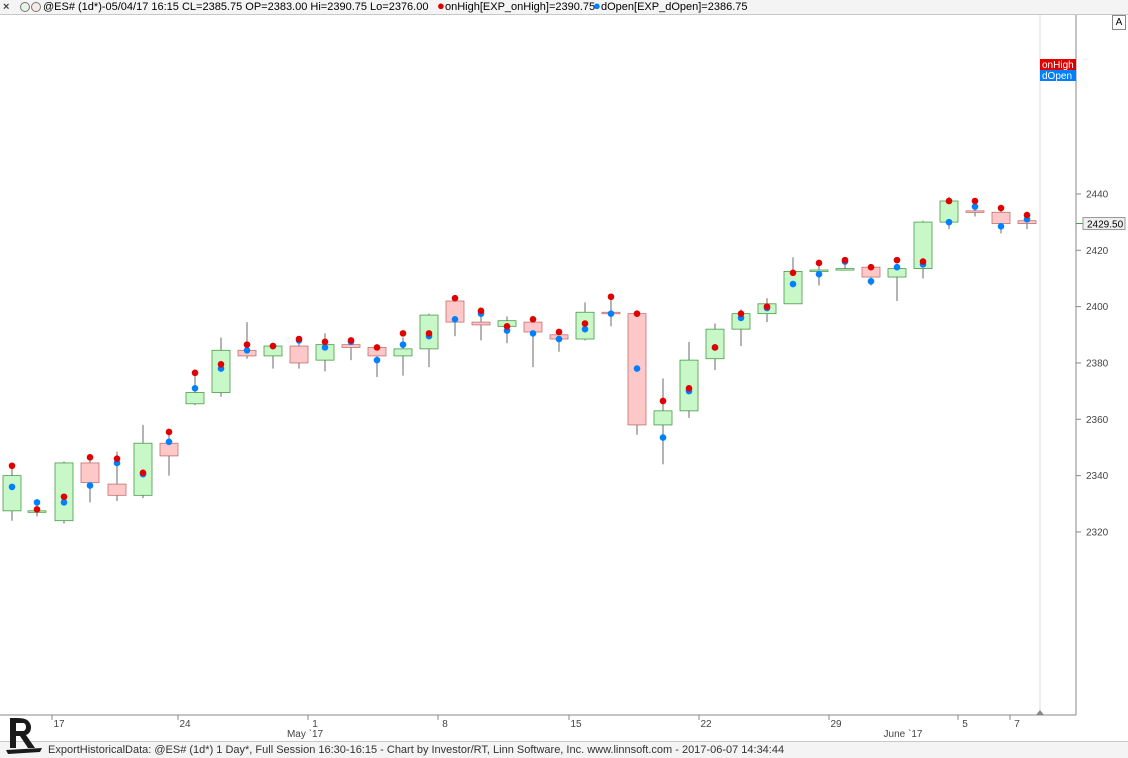 This screenshot has width=1128, height=758. What do you see at coordinates (576, 724) in the screenshot?
I see `x-tick-label: 15` at bounding box center [576, 724].